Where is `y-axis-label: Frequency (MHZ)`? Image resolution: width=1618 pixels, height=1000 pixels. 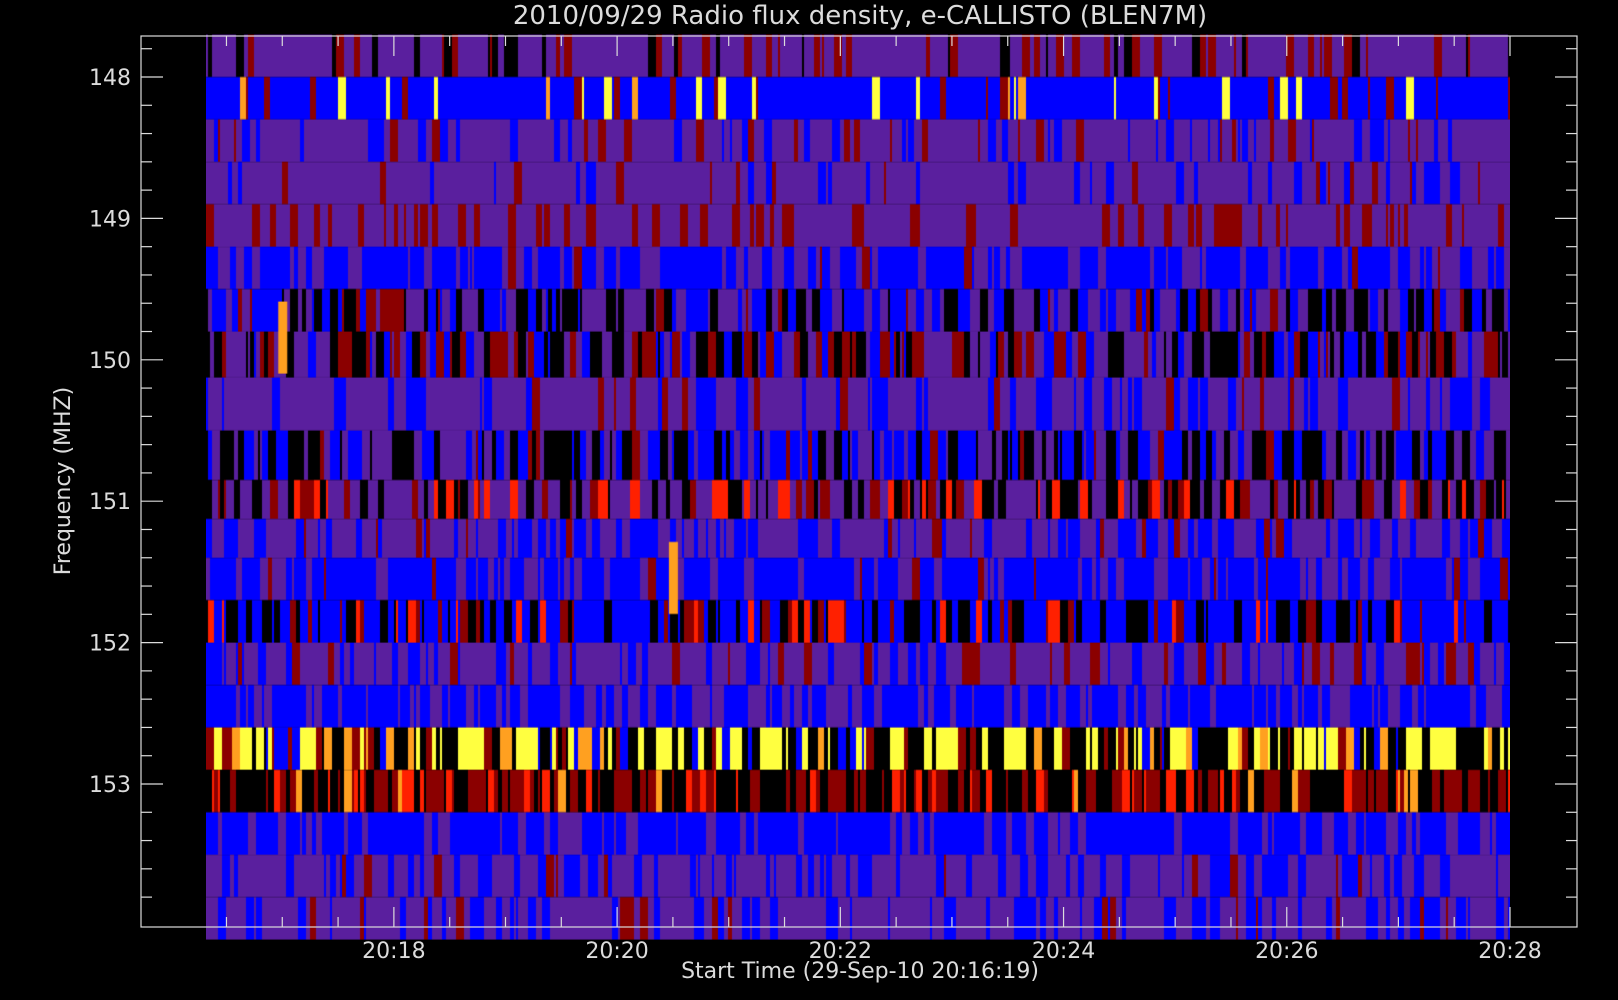
y-axis-label: Frequency (MHZ) is located at coordinates (63, 481).